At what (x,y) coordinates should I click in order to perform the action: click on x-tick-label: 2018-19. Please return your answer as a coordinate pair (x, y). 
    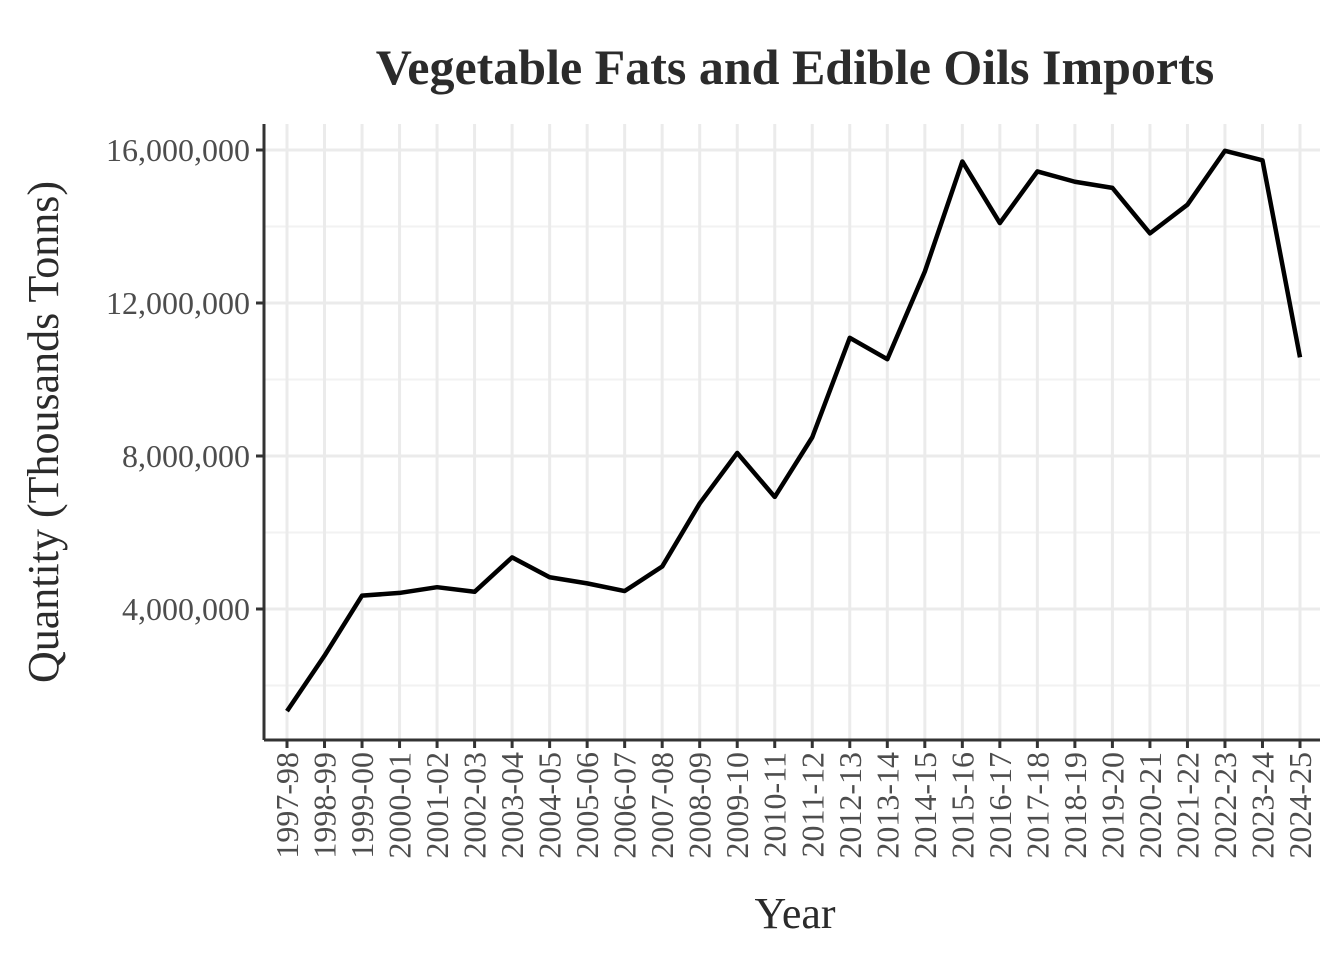
    Looking at the image, I should click on (1075, 805).